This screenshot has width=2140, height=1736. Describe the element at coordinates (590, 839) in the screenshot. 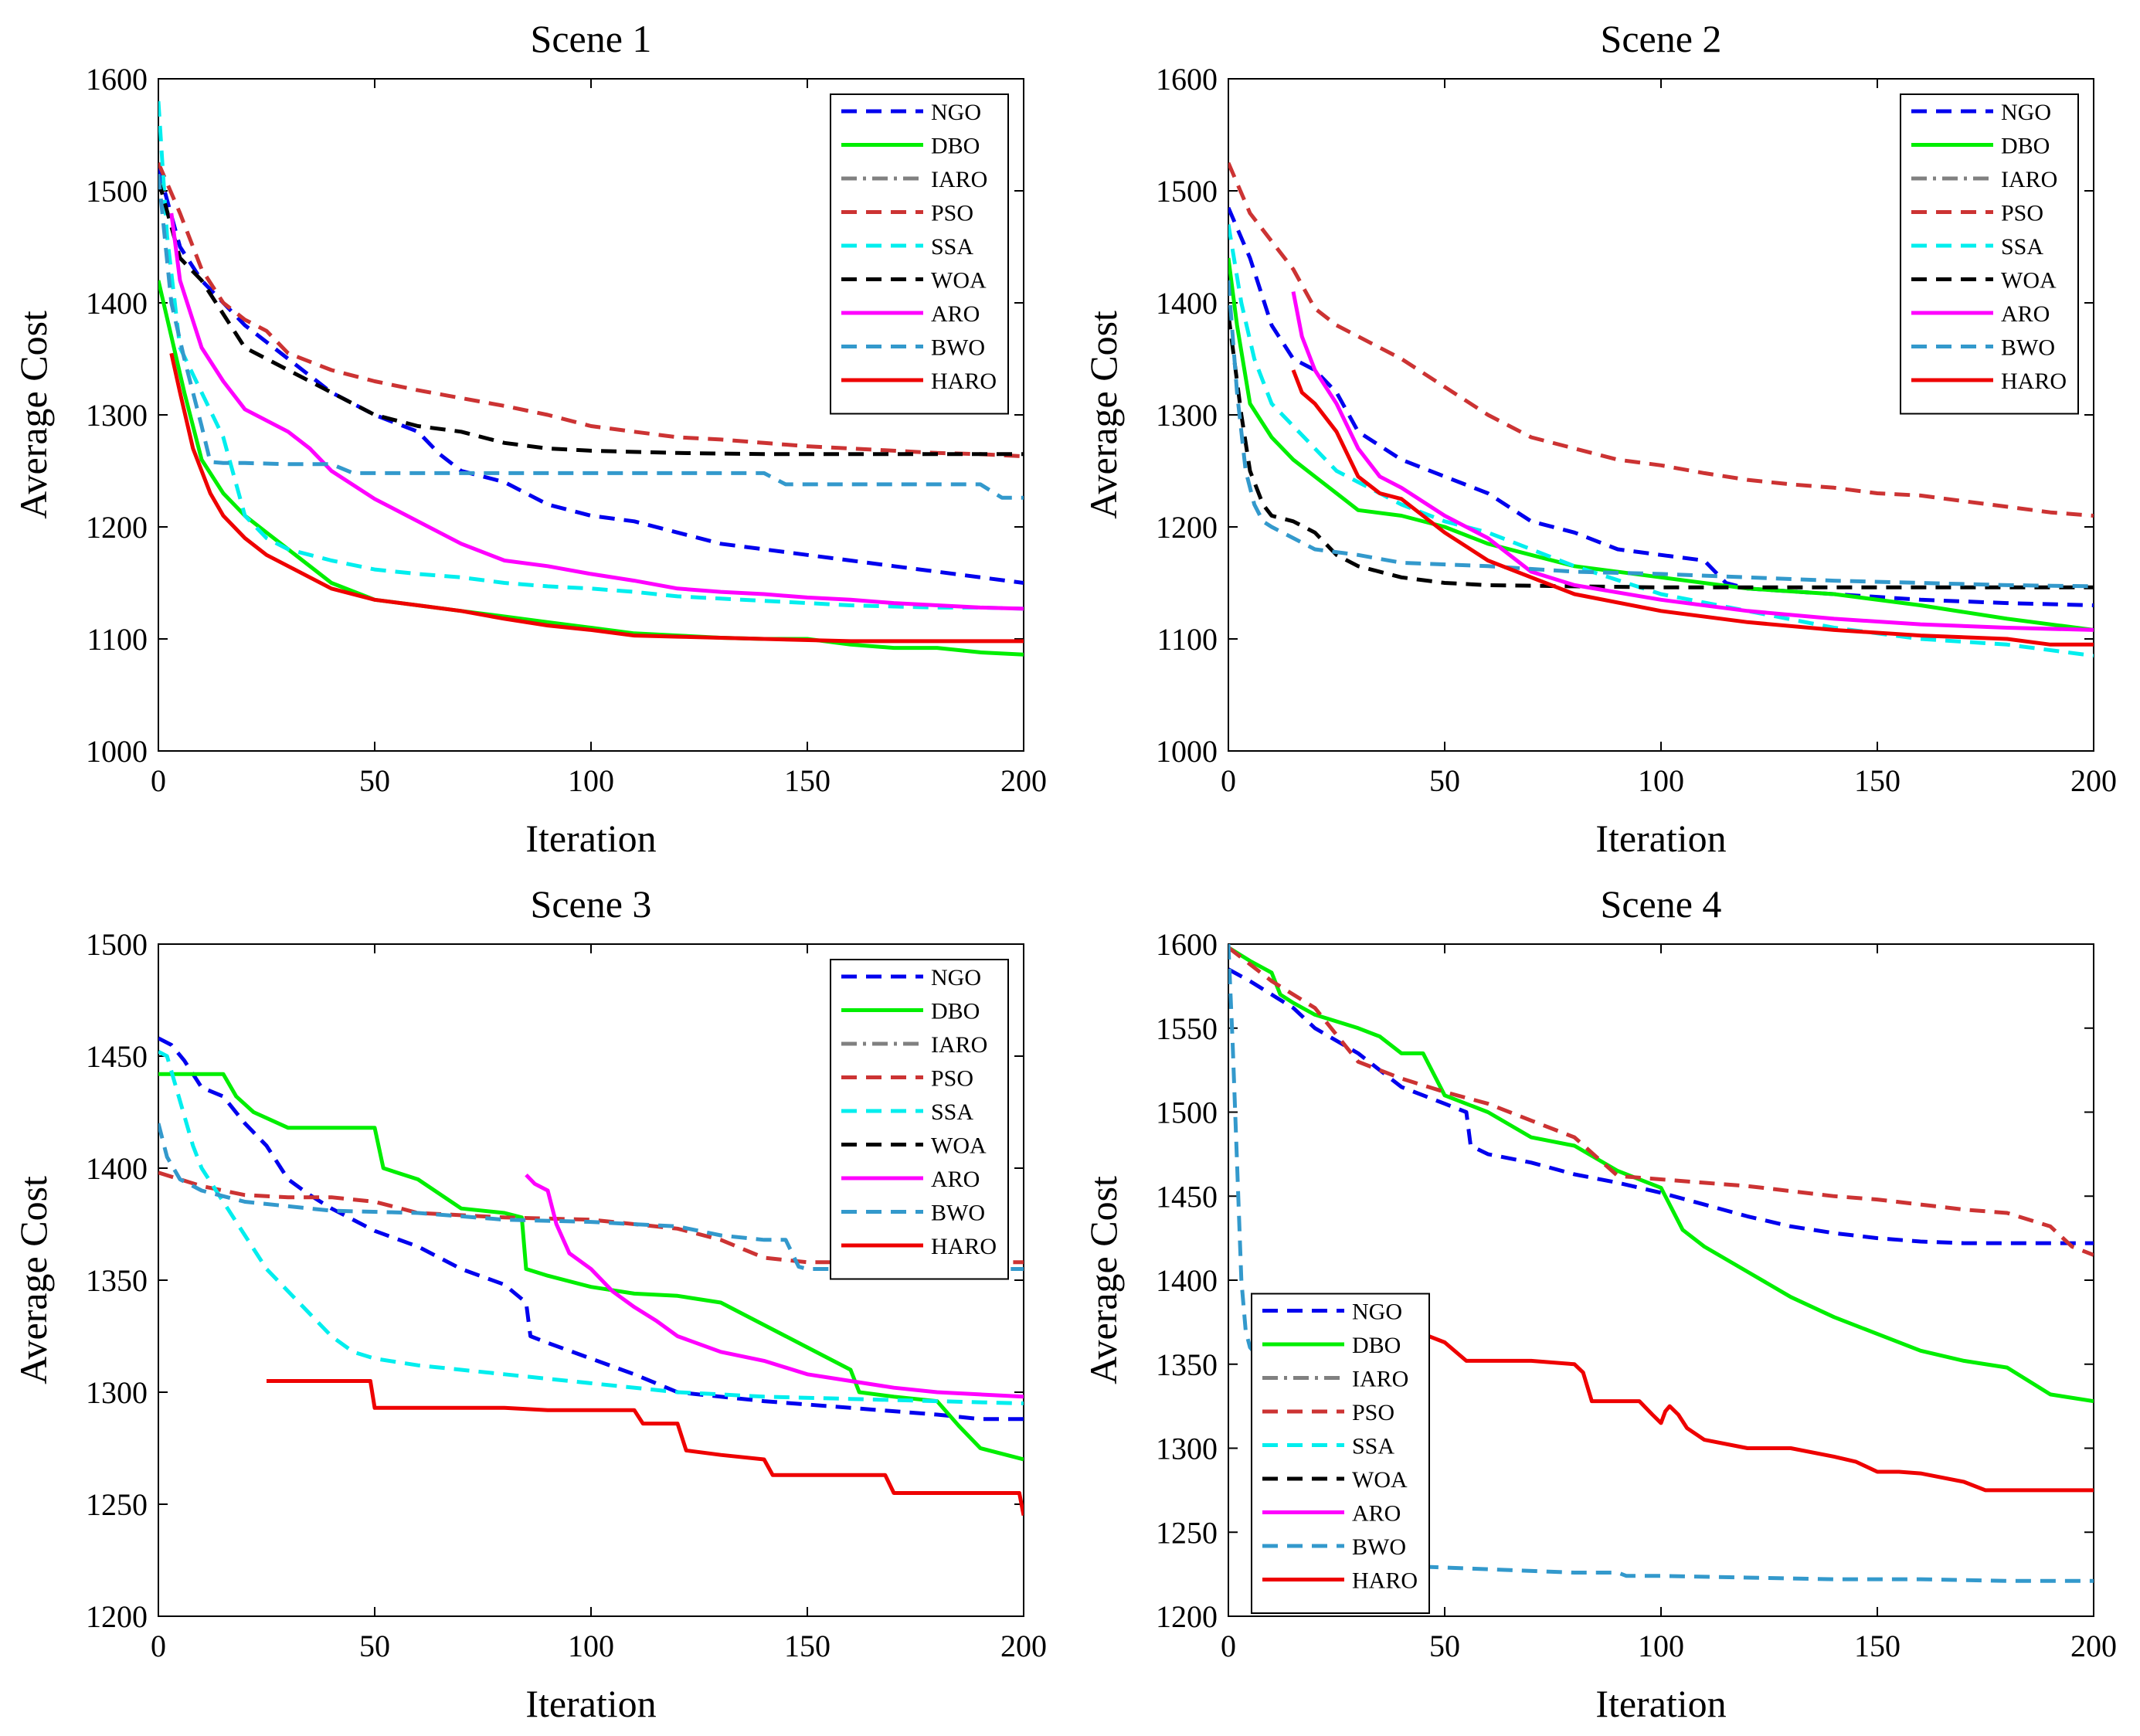

I see `x-axis-label: Iteration` at that location.